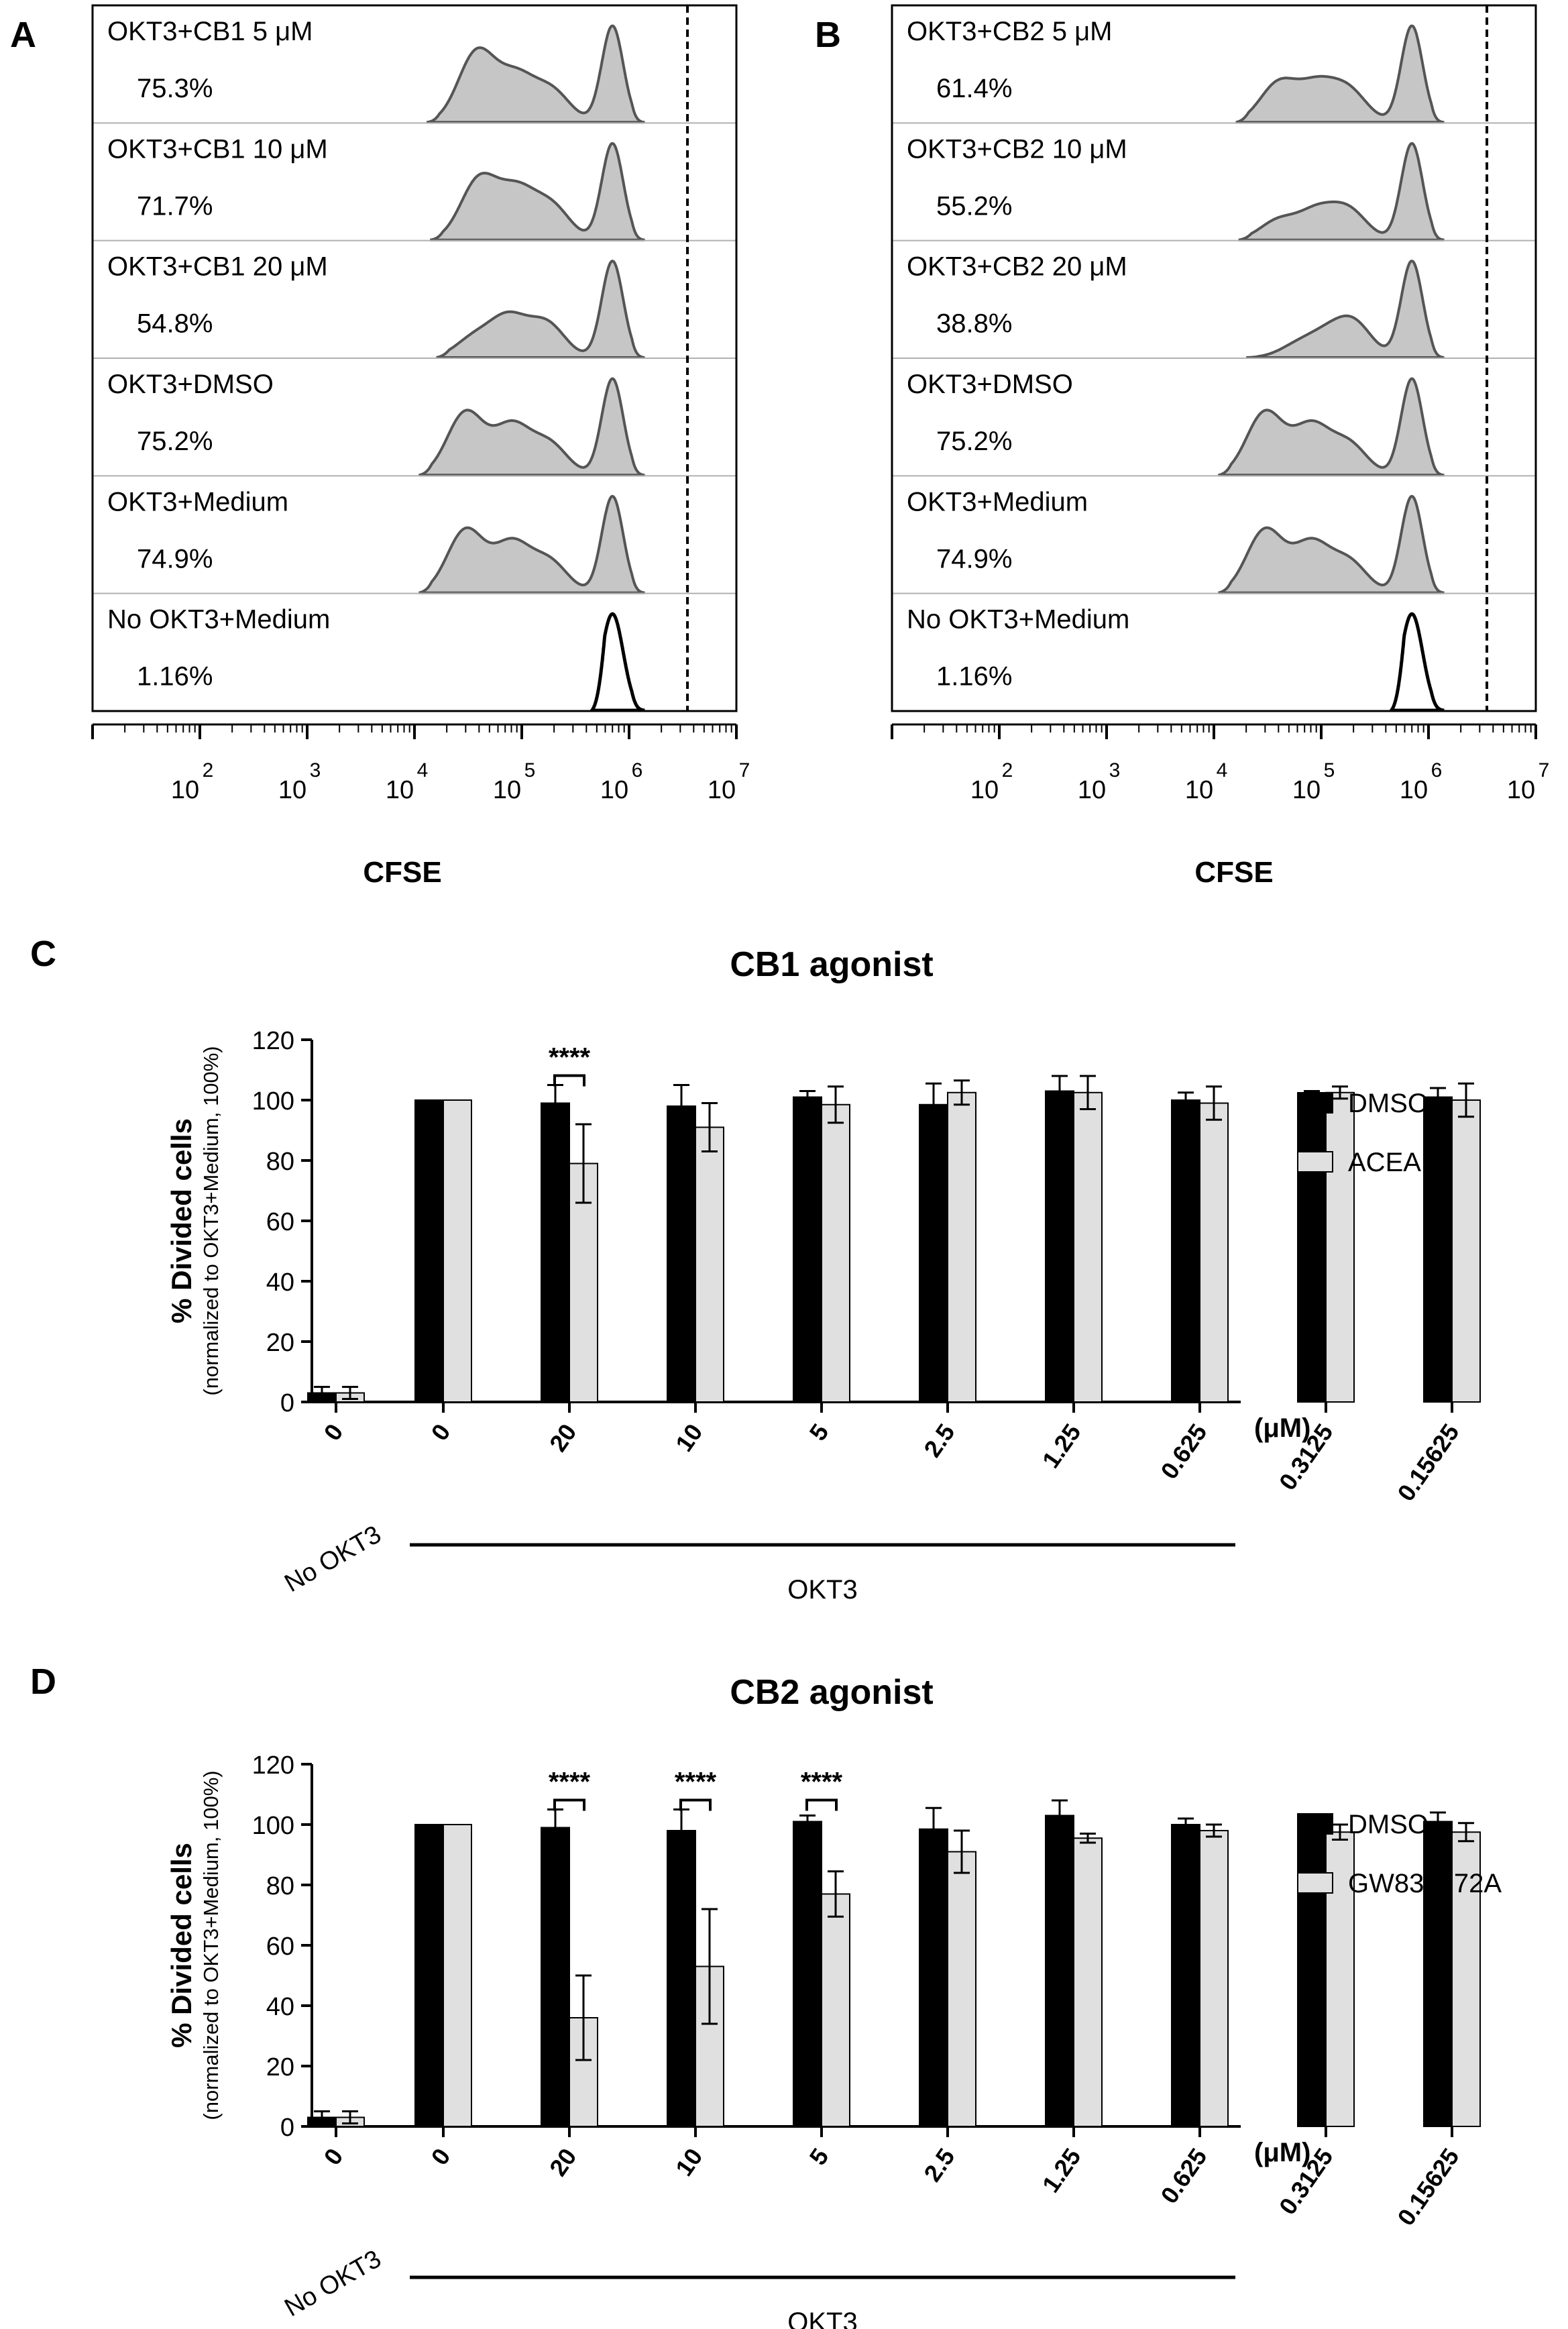 The height and width of the screenshot is (2329, 1568). I want to click on unit-label: (μM), so click(1282, 1428).